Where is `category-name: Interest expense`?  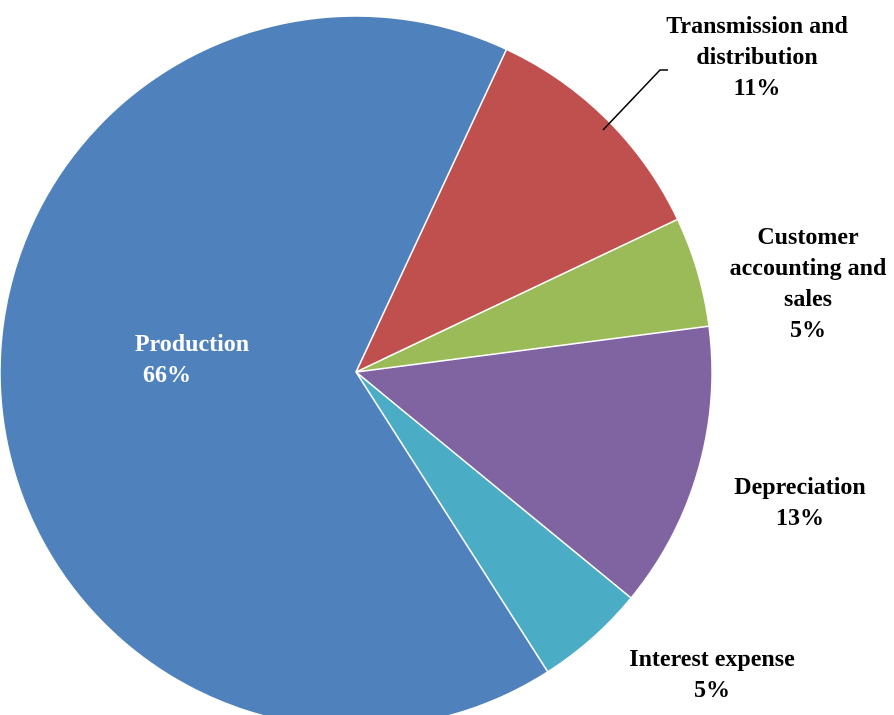 category-name: Interest expense is located at coordinates (712, 659).